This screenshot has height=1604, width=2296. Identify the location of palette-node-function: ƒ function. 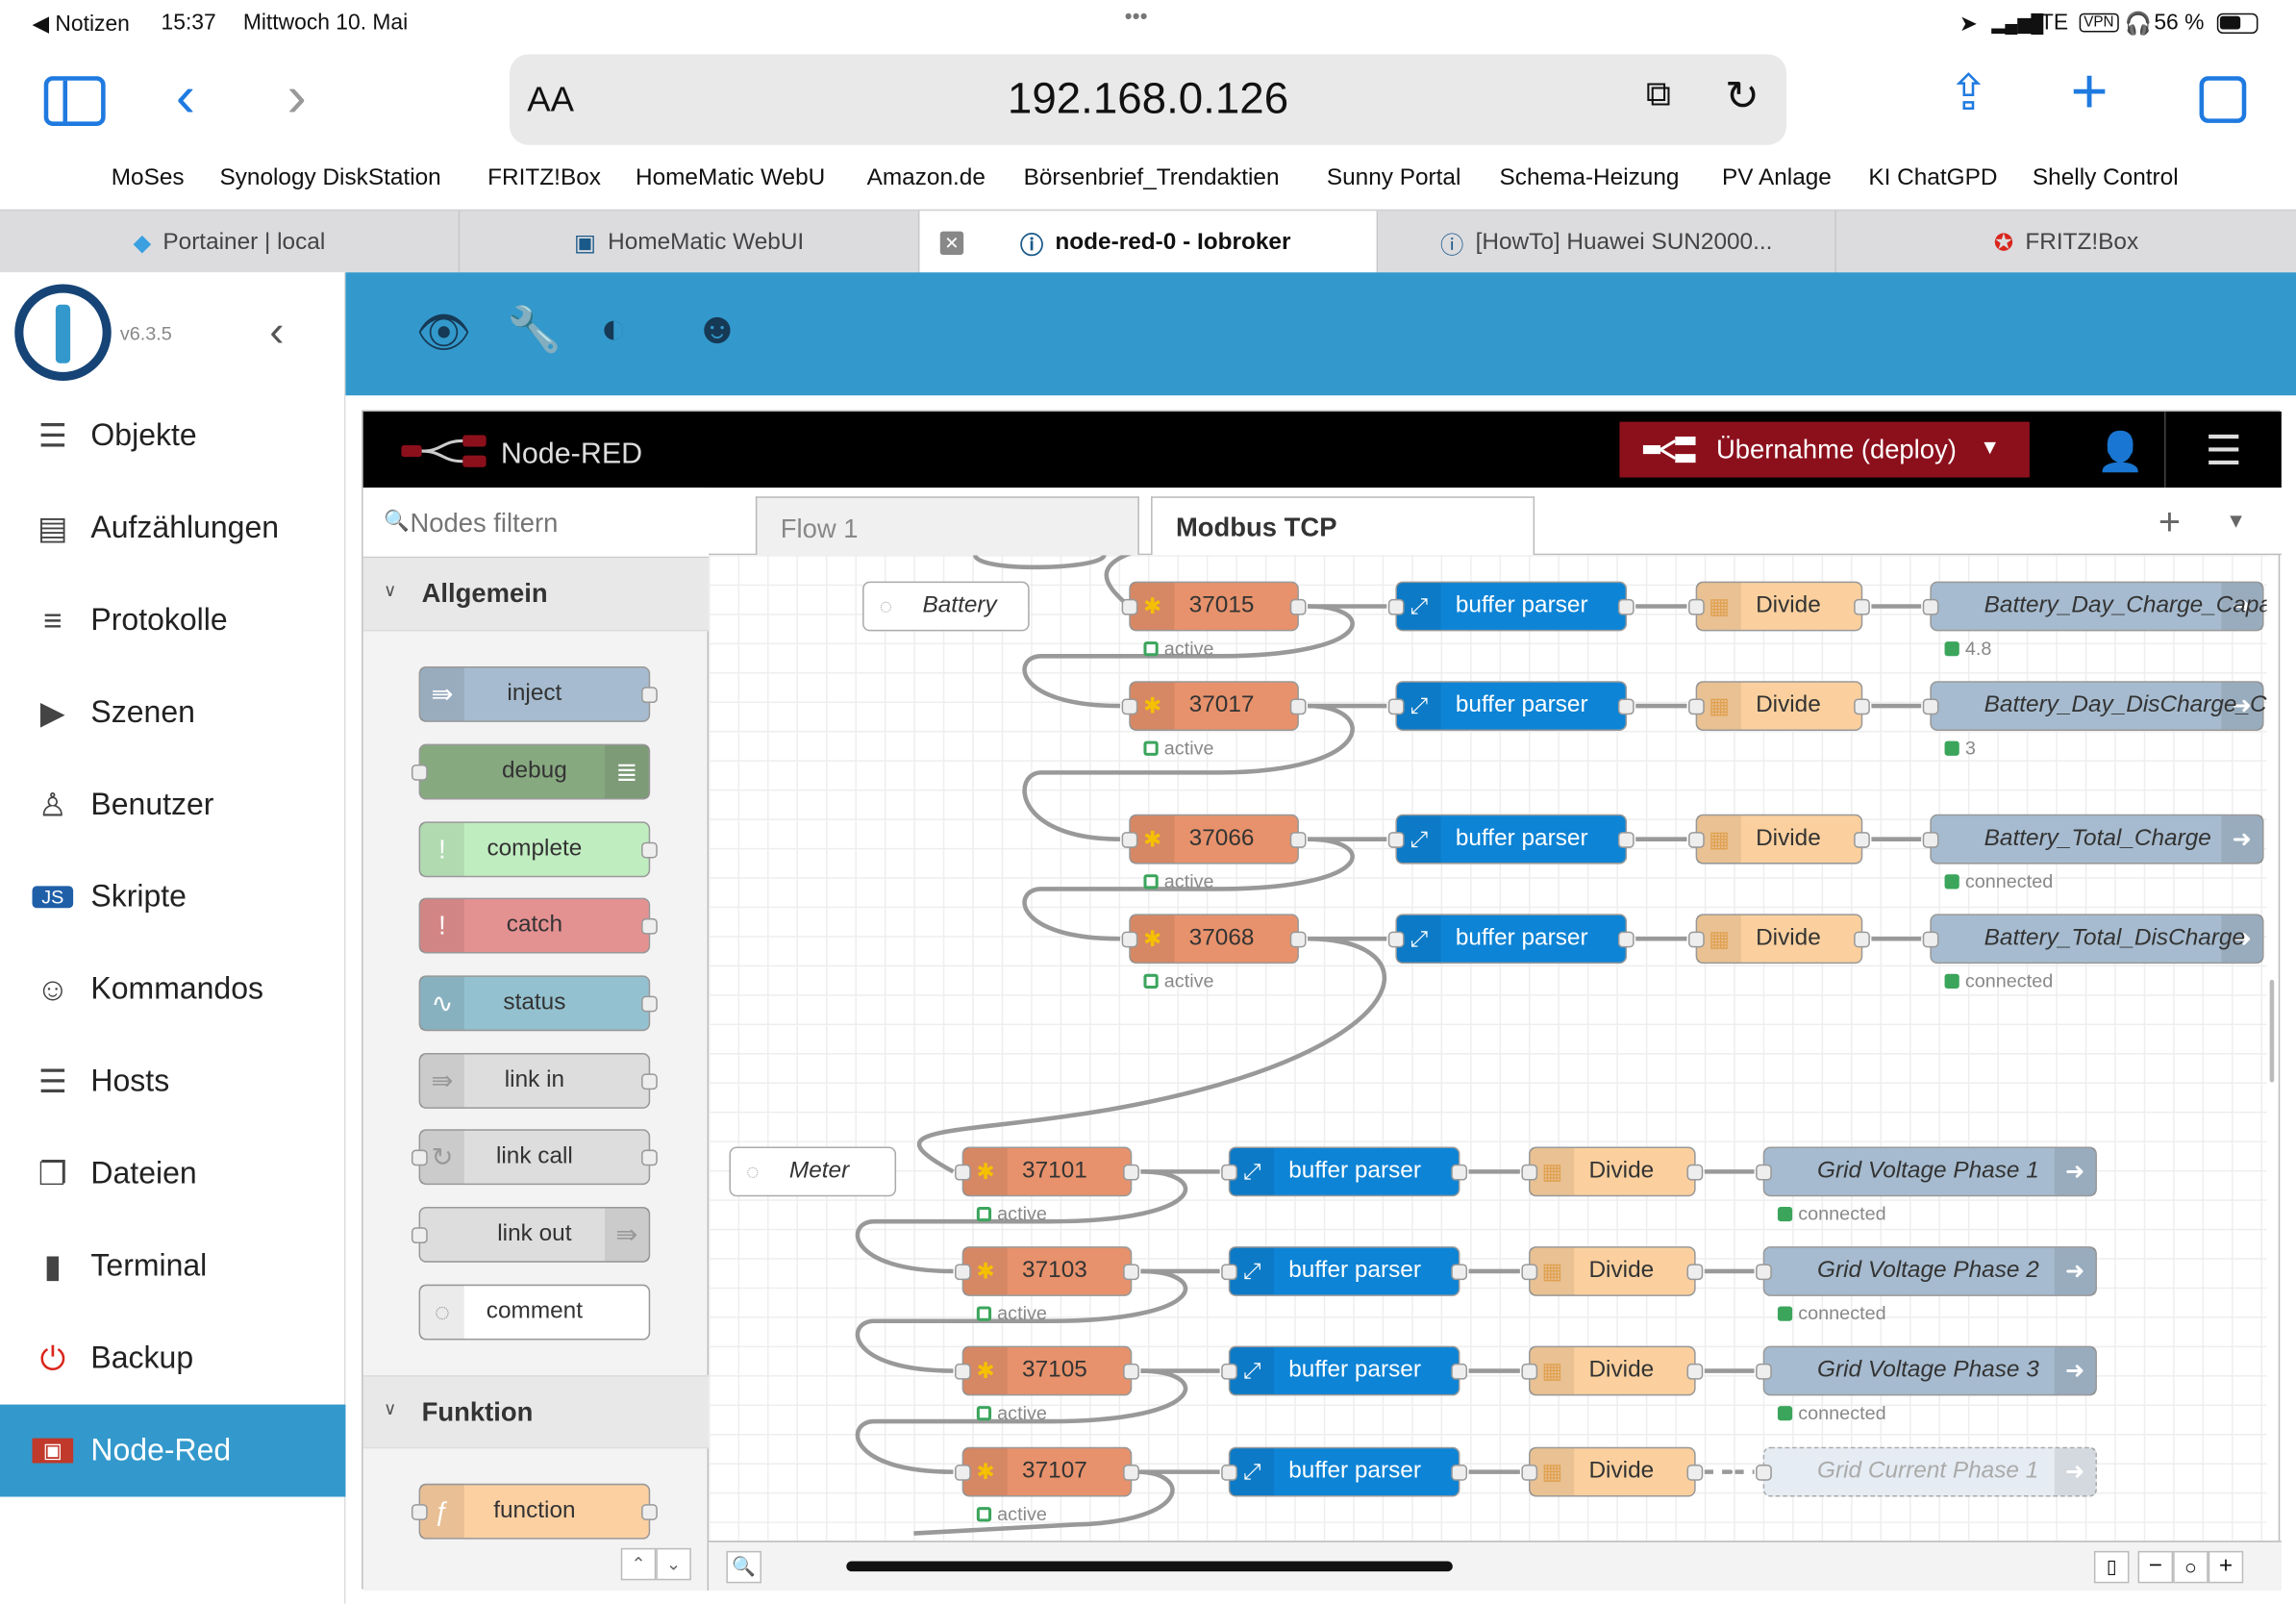
(534, 1511).